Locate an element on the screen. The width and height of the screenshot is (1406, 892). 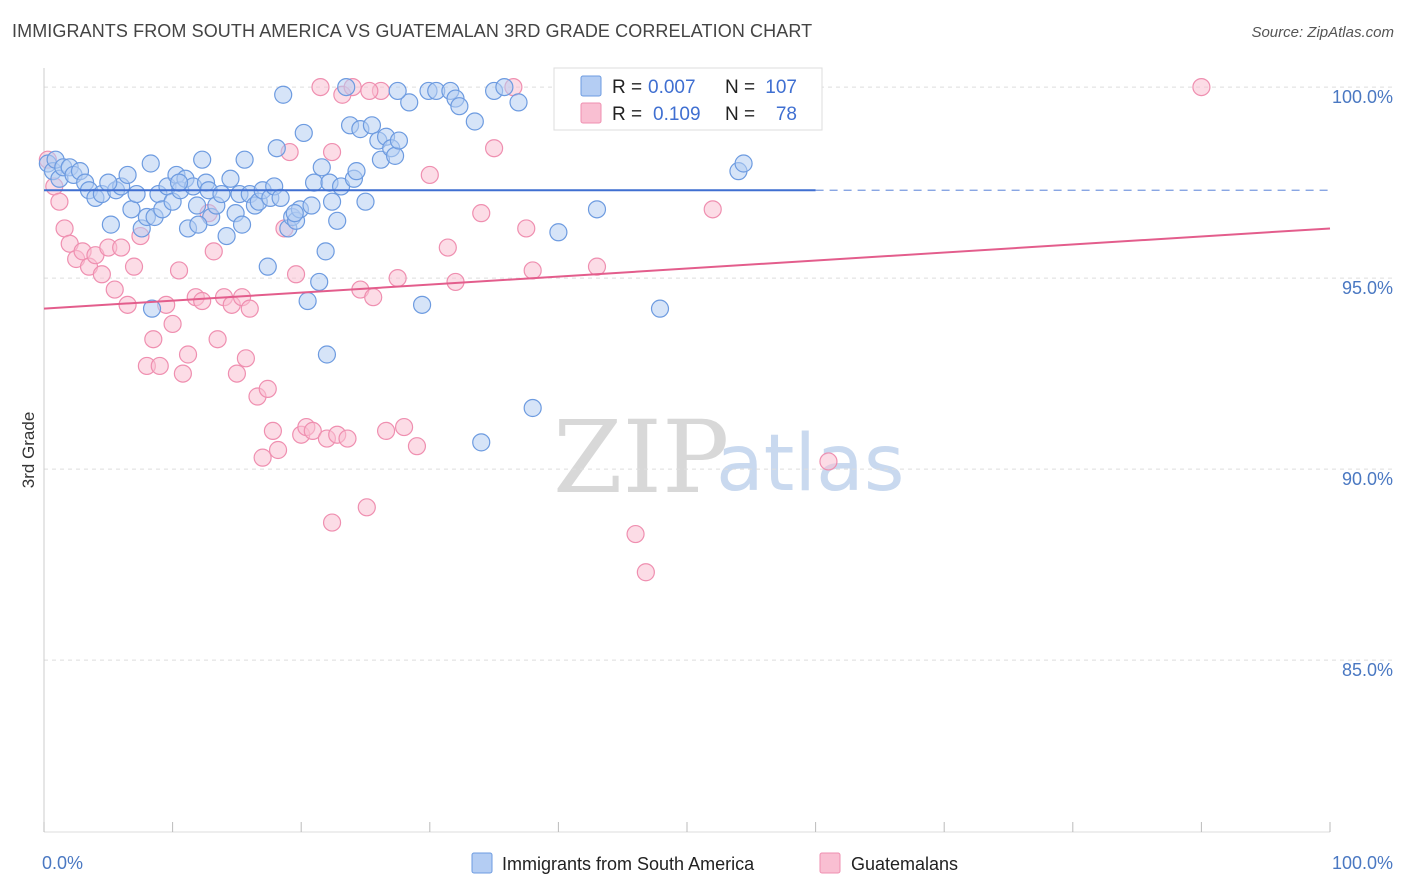
trend-line-guatemalans is located at coordinates (687, 268).